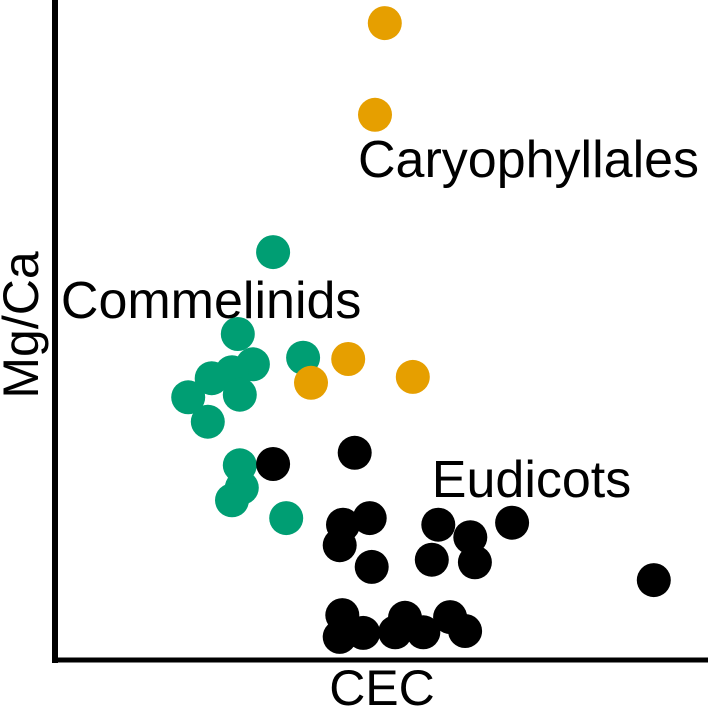 This screenshot has height=708, width=708. Describe the element at coordinates (211, 301) in the screenshot. I see `group-label-commelinids: Commelinids` at that location.